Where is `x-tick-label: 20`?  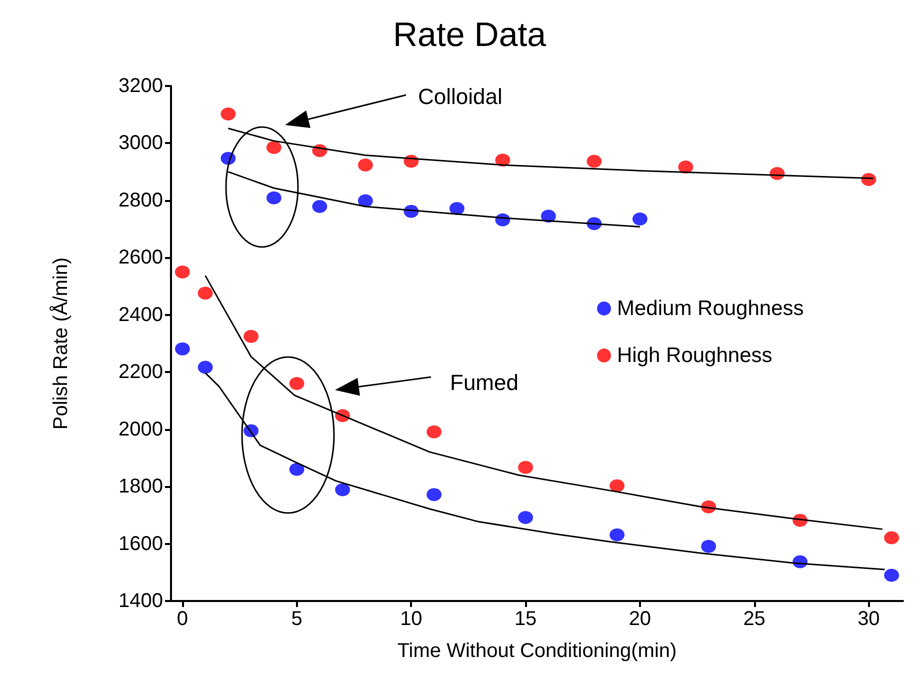
x-tick-label: 20 is located at coordinates (640, 619).